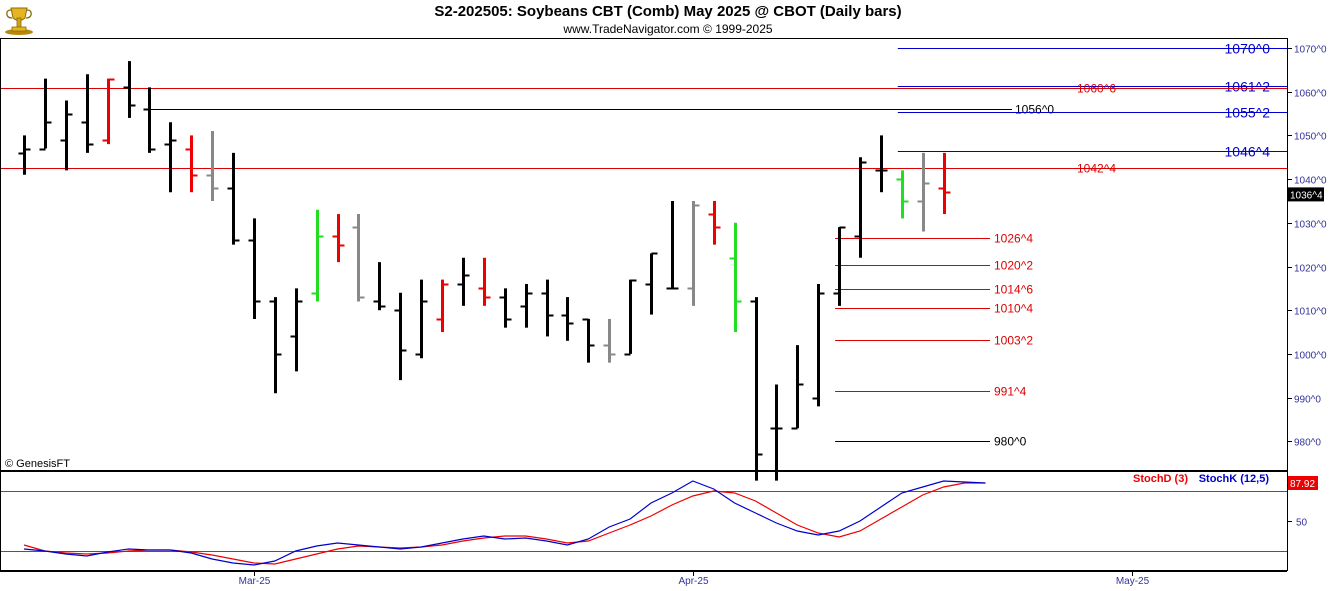 Image resolution: width=1336 pixels, height=591 pixels. I want to click on y-tick-label: 1040^0, so click(1310, 181).